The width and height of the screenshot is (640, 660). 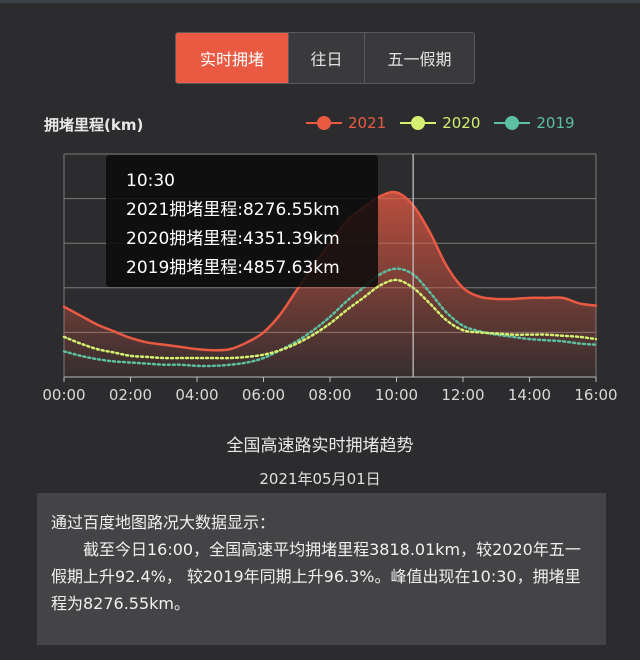 I want to click on x-tick-label: 04:00, so click(x=196, y=395).